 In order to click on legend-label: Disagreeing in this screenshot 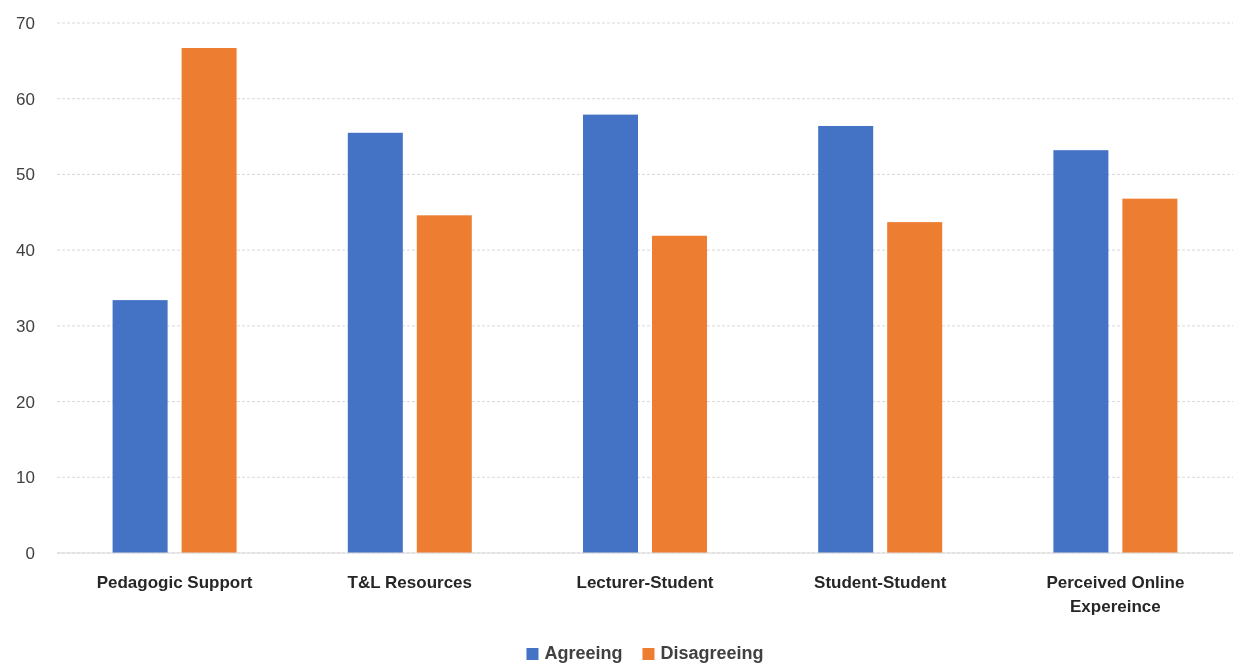, I will do `click(712, 653)`.